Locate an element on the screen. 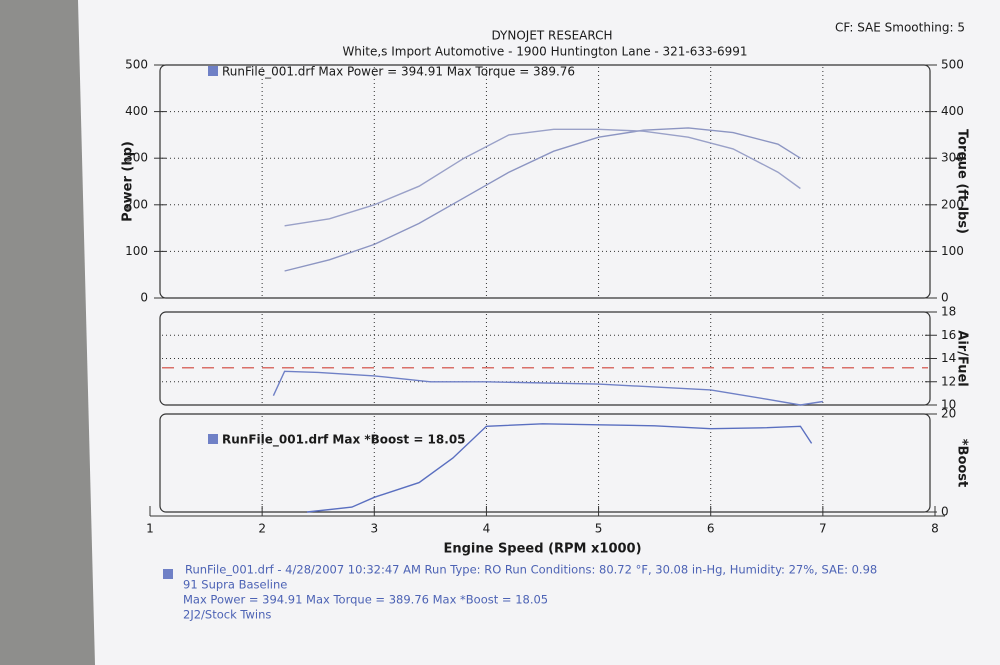  y-tick-label: 20 is located at coordinates (948, 414).